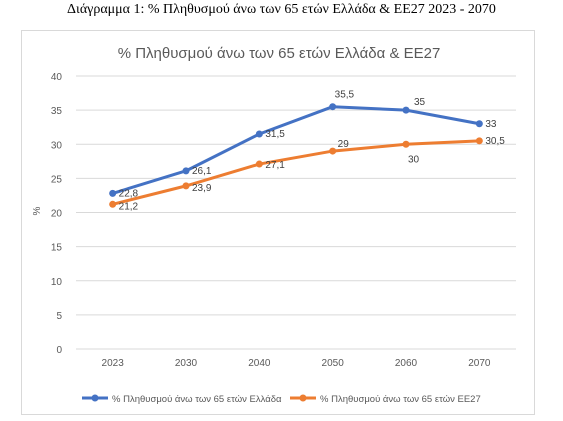  What do you see at coordinates (37, 210) in the screenshot?
I see `y-axis-label: %` at bounding box center [37, 210].